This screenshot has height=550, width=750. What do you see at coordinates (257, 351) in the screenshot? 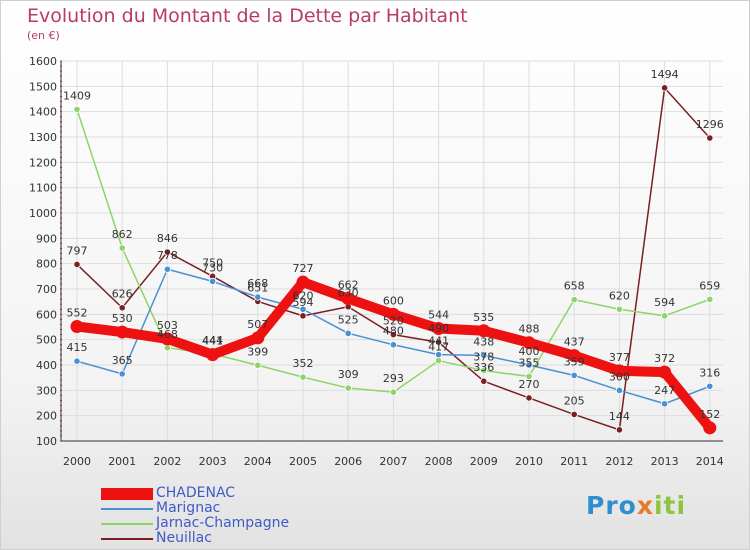
I see `data-label-jarnac-champagne: 399` at bounding box center [257, 351].